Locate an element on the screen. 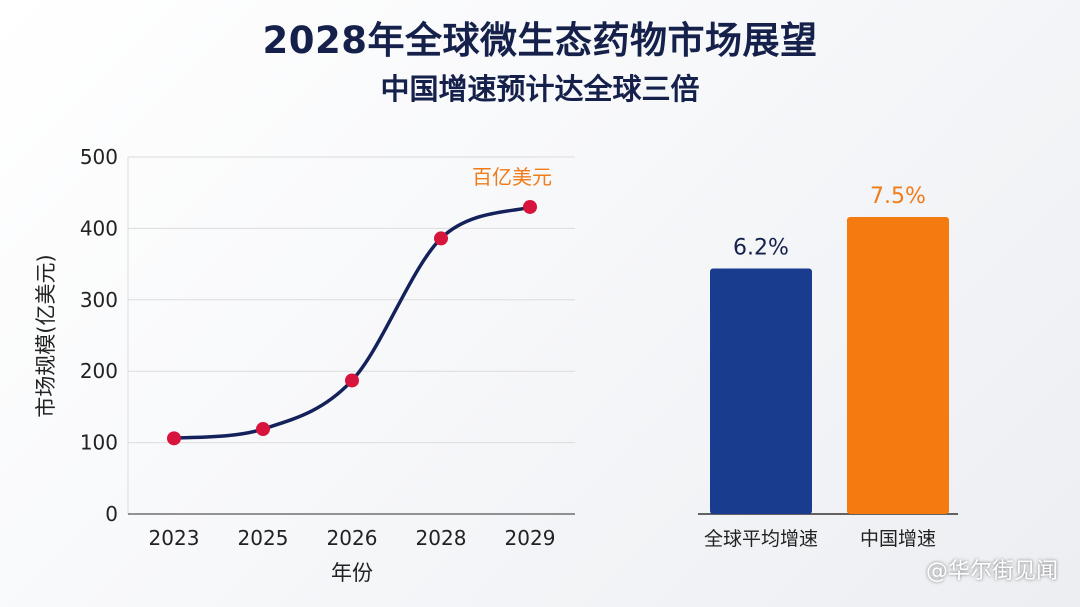  chart-subtitle: 中国增速预计达全球三倍 is located at coordinates (540, 89).